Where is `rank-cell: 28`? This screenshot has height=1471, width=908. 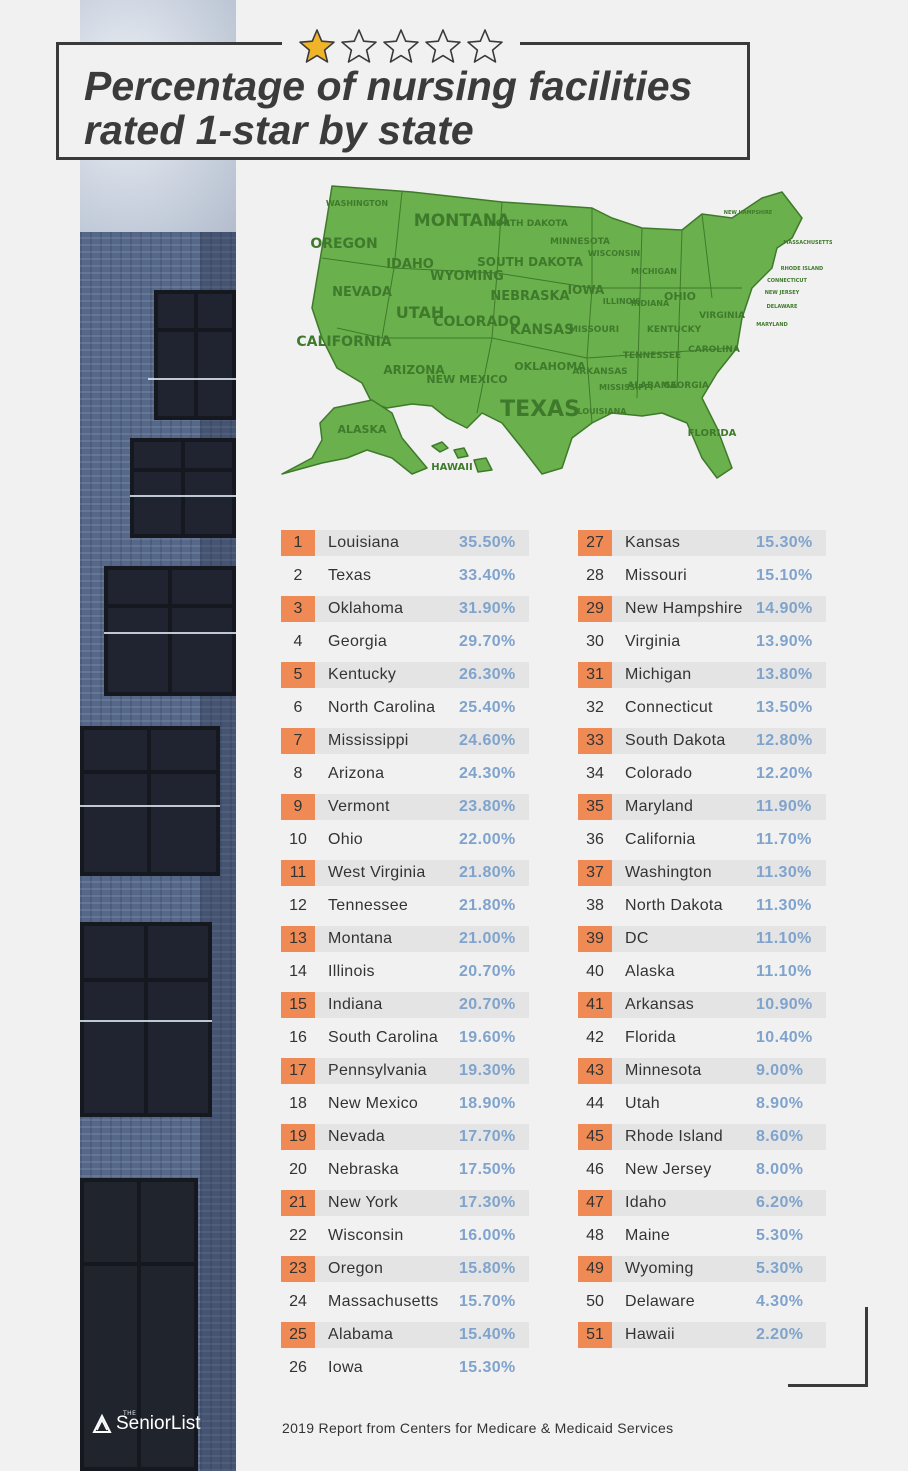
rank-cell: 28 is located at coordinates (595, 575).